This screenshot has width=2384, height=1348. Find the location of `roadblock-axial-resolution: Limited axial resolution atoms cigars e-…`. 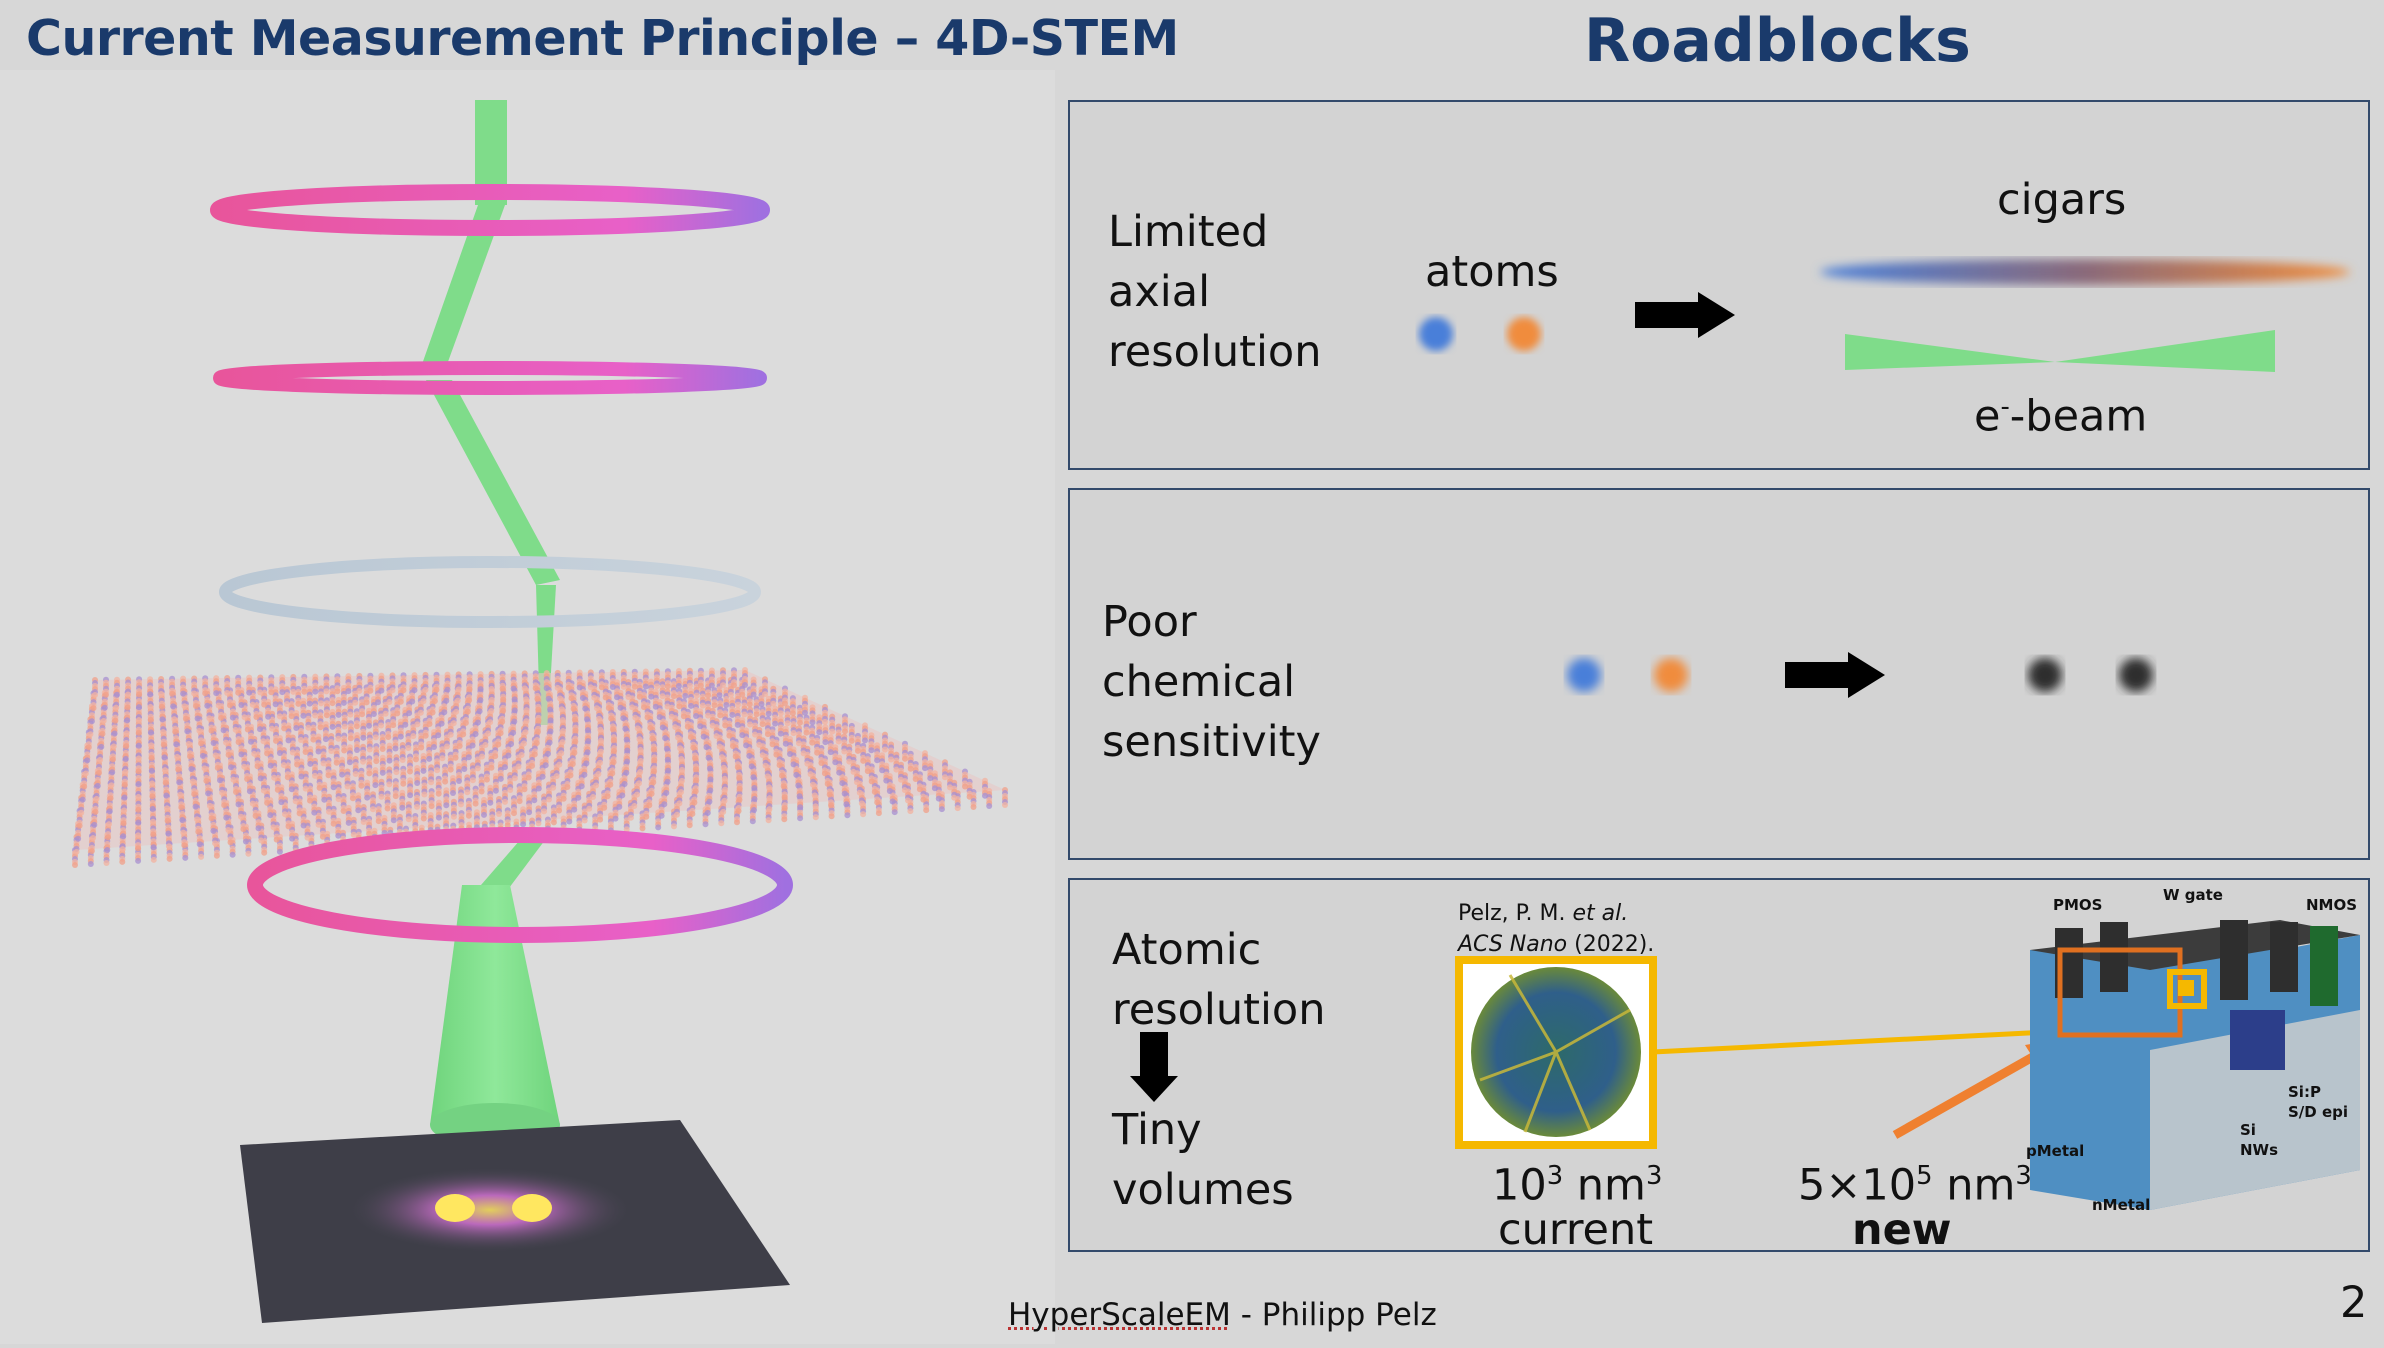

roadblock-axial-resolution: Limited axial resolution atoms cigars e-… is located at coordinates (1719, 285).